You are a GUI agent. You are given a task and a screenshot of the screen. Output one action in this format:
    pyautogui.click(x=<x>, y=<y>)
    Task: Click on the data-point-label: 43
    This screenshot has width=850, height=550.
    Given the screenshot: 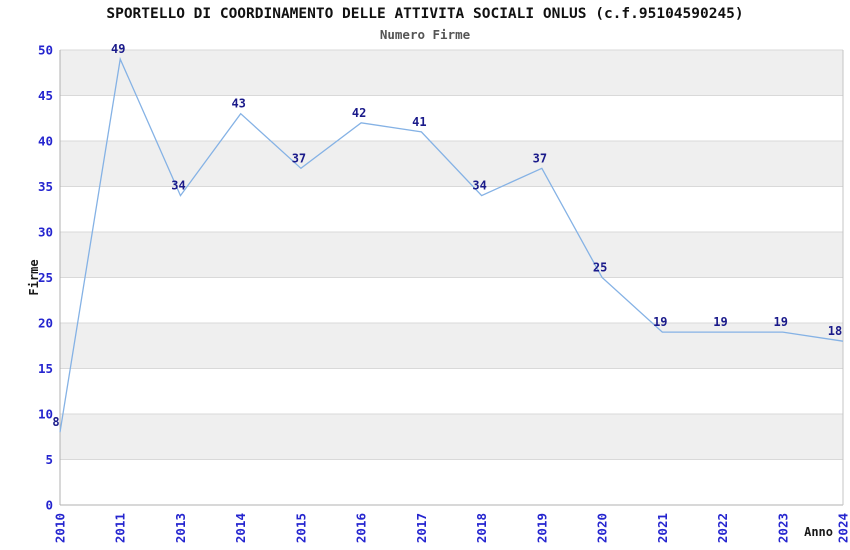 What is the action you would take?
    pyautogui.click(x=238, y=104)
    